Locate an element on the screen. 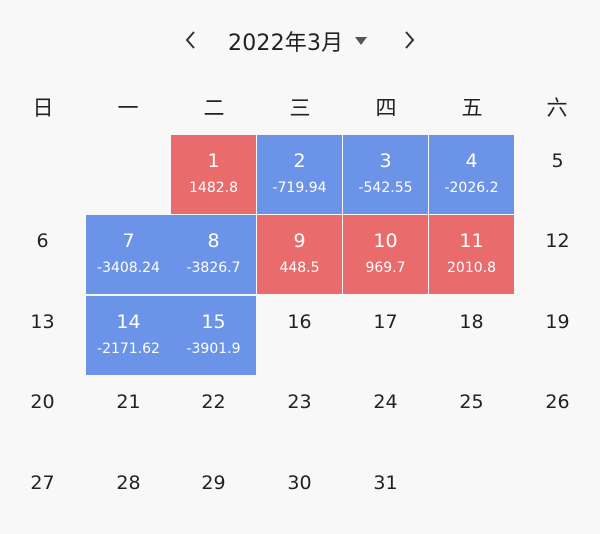 Image resolution: width=600 pixels, height=534 pixels. day-number: 1 is located at coordinates (213, 161).